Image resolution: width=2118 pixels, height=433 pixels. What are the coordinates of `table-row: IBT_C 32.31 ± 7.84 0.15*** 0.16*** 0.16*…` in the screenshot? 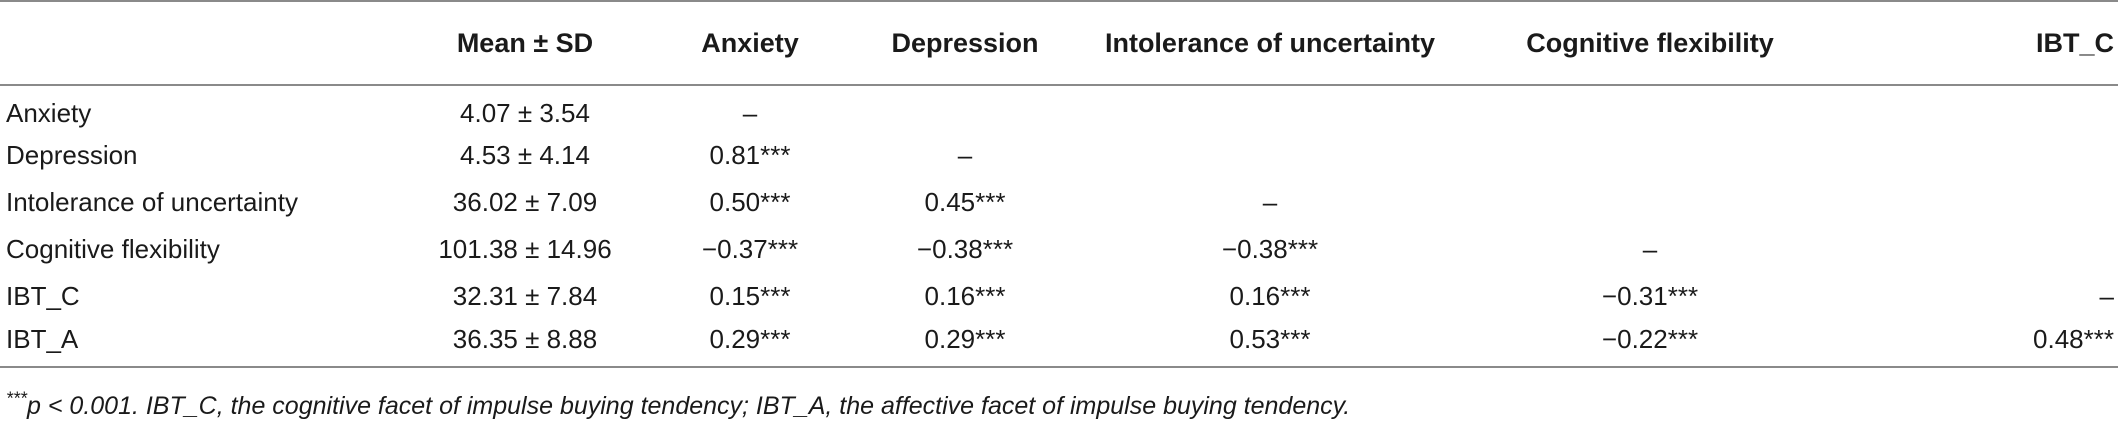 It's located at (1059, 296).